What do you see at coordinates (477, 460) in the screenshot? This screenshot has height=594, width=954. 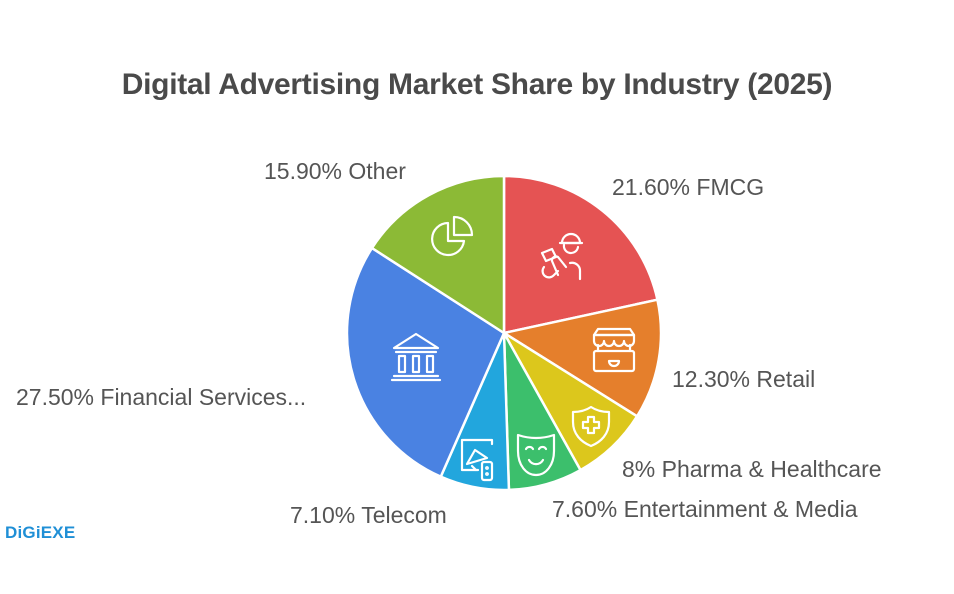 I see `megaphone-screen-icon` at bounding box center [477, 460].